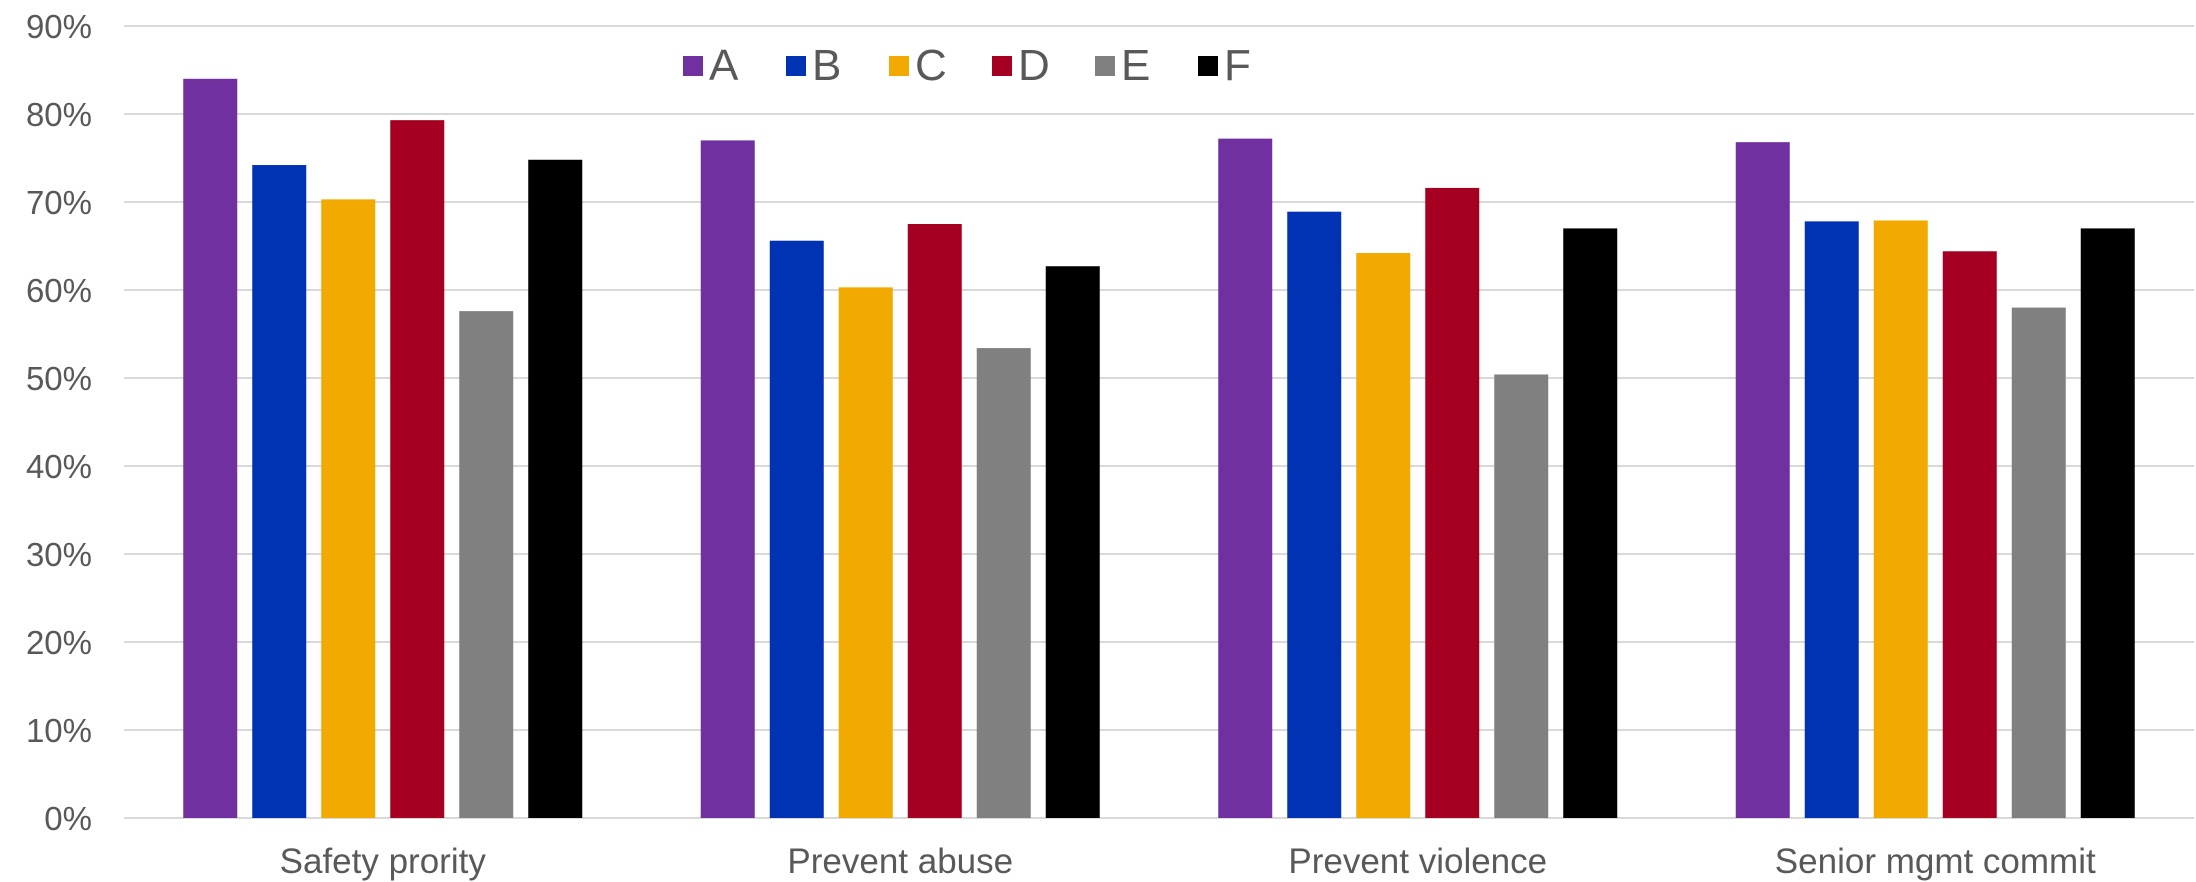 This screenshot has height=882, width=2196. Describe the element at coordinates (931, 65) in the screenshot. I see `legend-label: C` at that location.